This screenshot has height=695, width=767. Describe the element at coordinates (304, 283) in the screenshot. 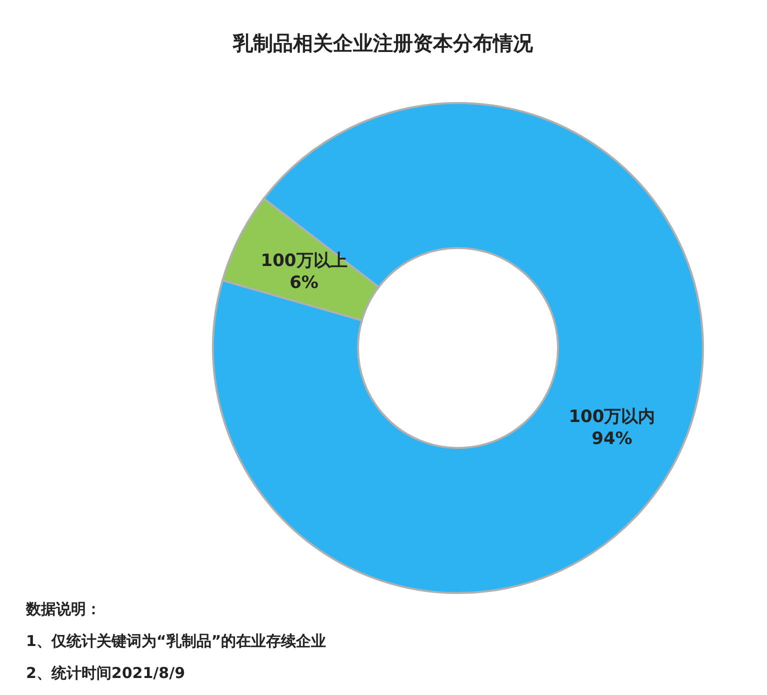

I see `data-label: 6%` at that location.